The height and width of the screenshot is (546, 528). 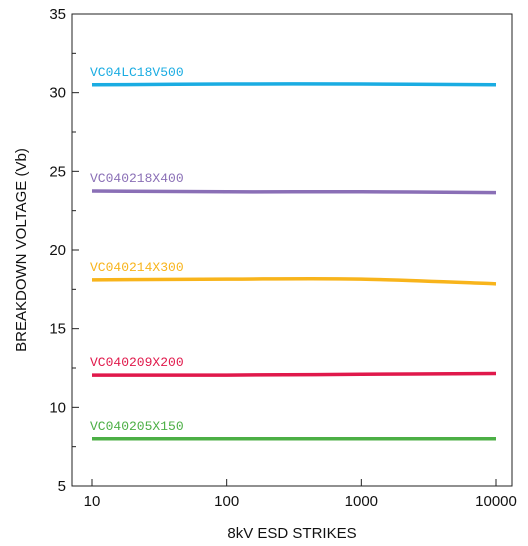 What do you see at coordinates (57, 329) in the screenshot?
I see `y-tick-label: 15` at bounding box center [57, 329].